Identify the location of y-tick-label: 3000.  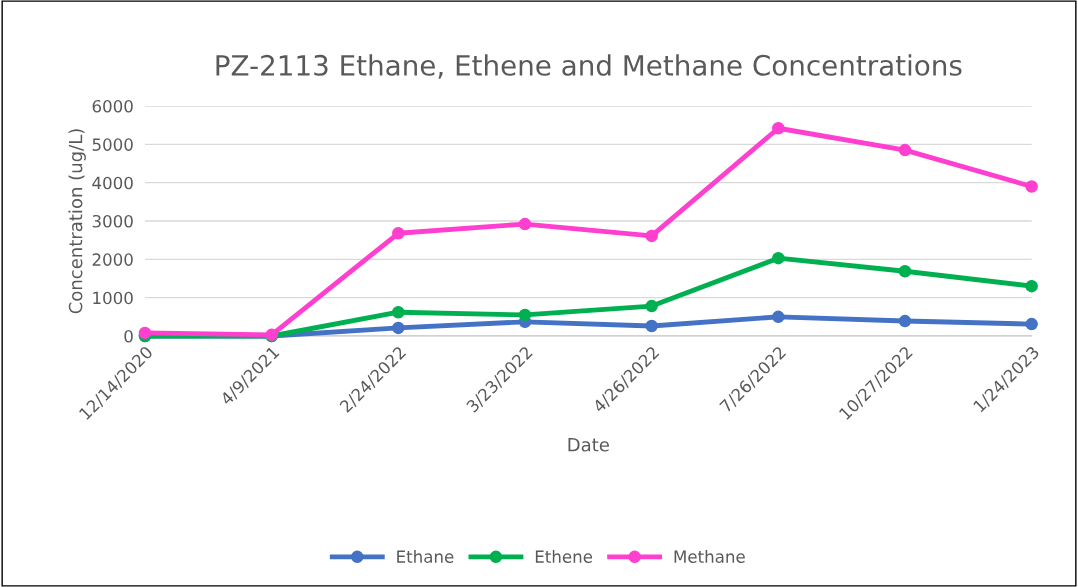
(112, 221).